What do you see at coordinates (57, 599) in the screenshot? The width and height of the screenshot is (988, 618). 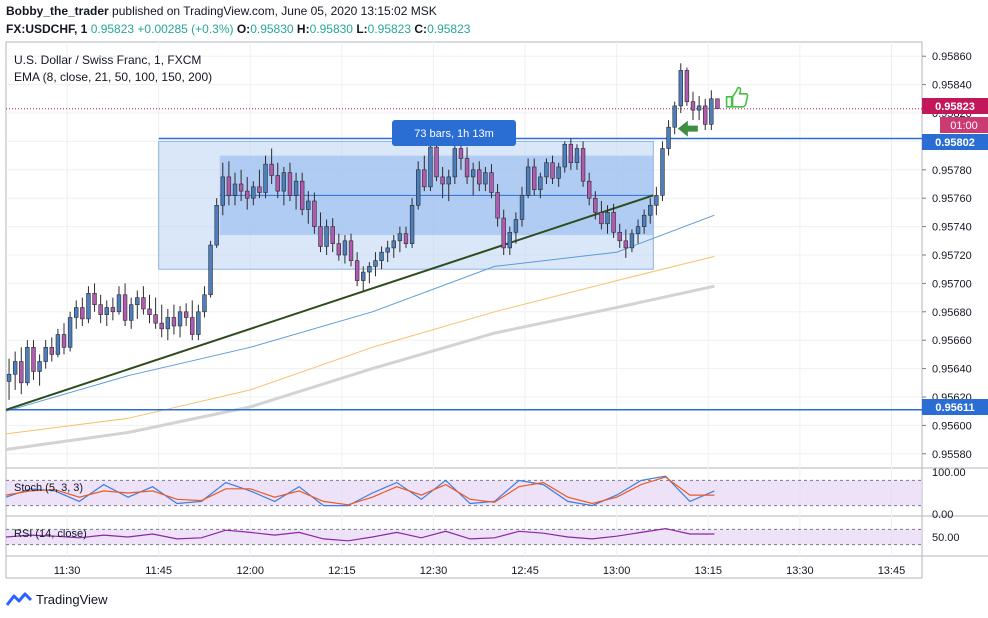 I see `tradingview-logo: TradingView` at bounding box center [57, 599].